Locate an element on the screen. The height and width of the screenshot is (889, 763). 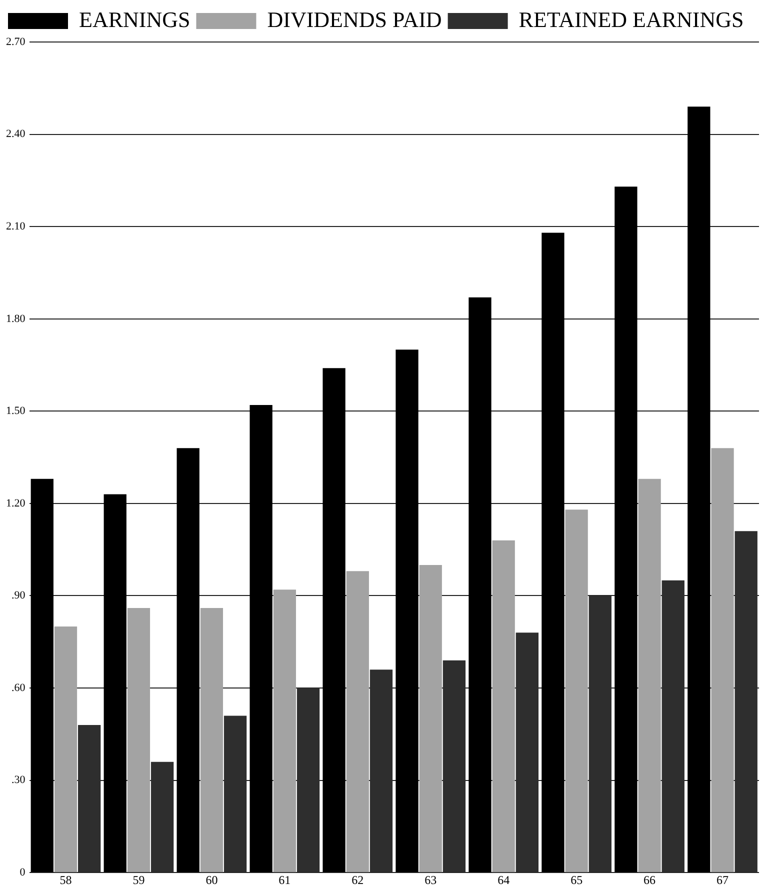
x-tick-label: 66 is located at coordinates (650, 879).